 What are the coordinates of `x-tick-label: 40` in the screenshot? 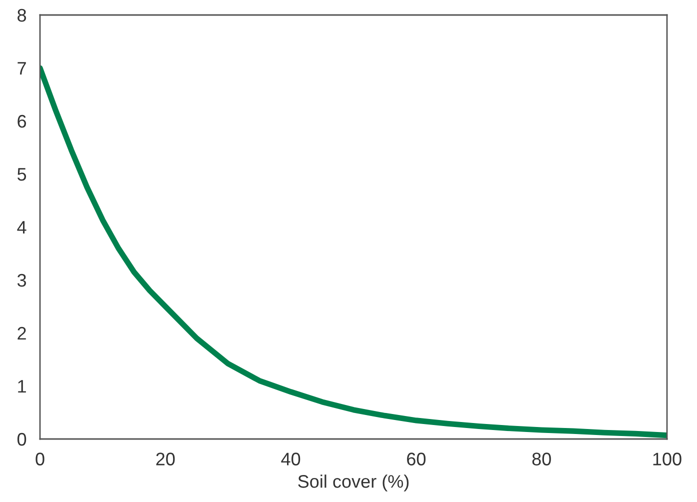 It's located at (290, 459).